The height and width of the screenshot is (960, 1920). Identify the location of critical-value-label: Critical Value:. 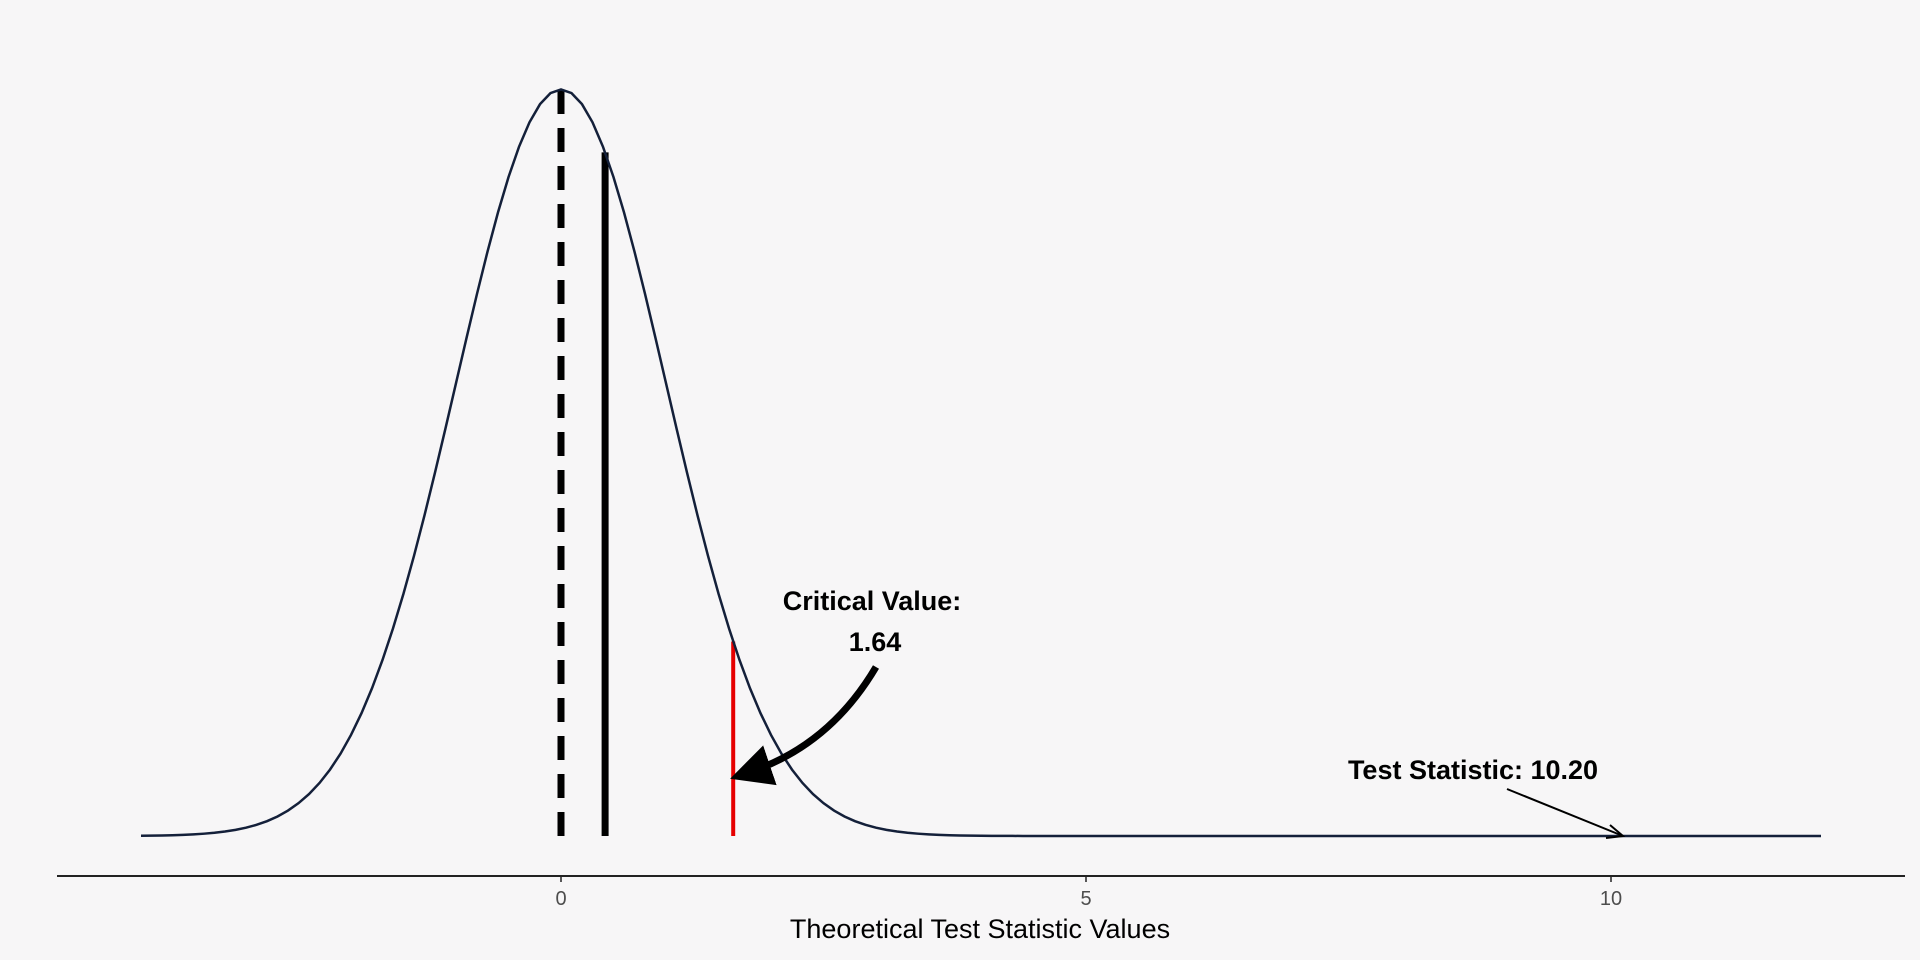
(872, 601).